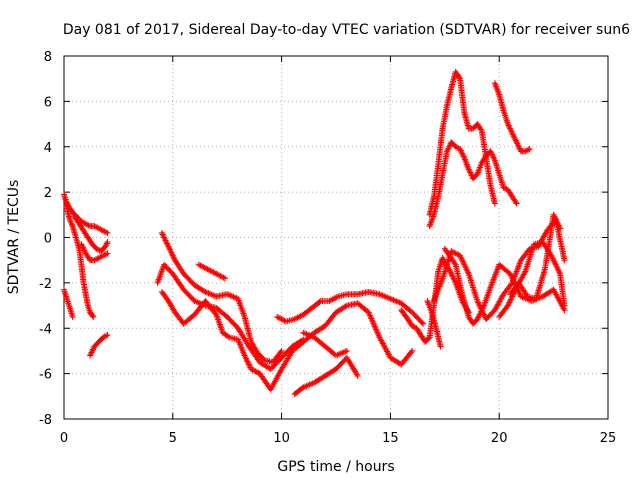  What do you see at coordinates (48, 102) in the screenshot?
I see `y-tick-label: 6` at bounding box center [48, 102].